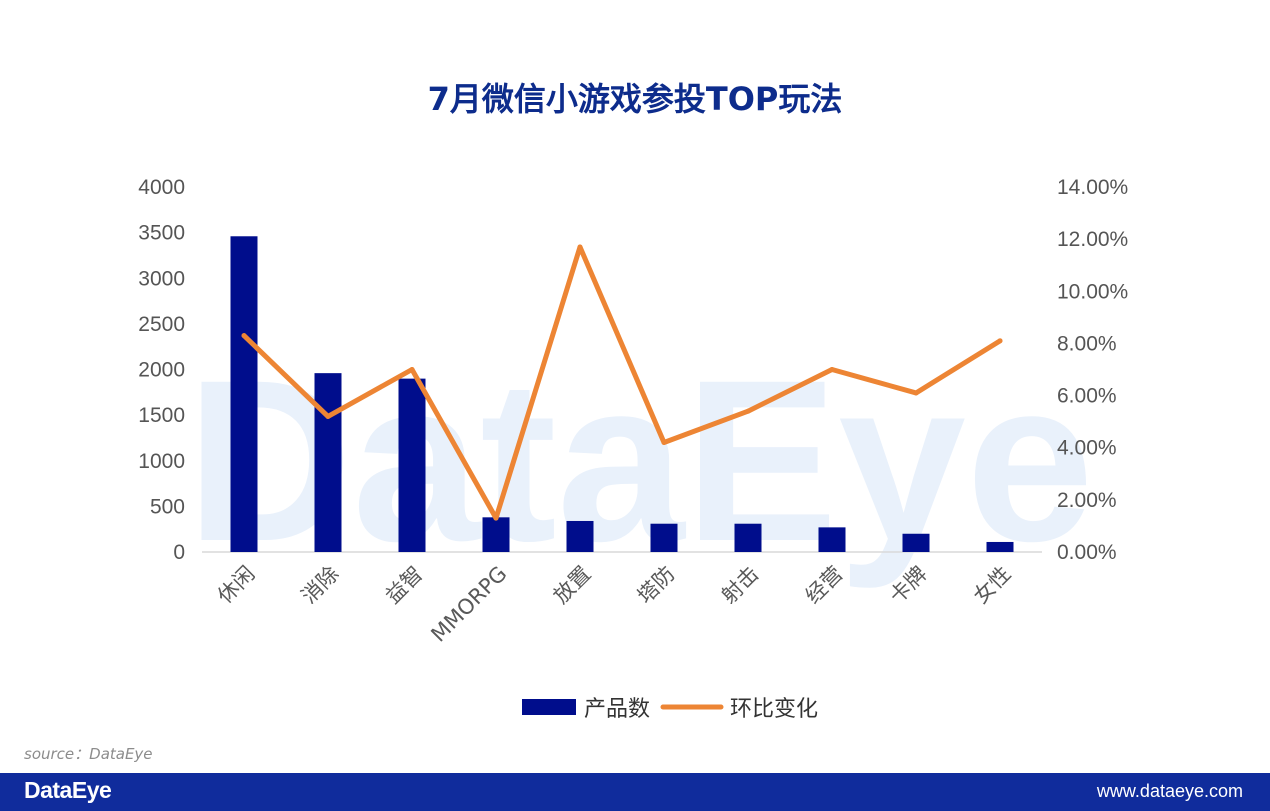 This screenshot has height=811, width=1270. I want to click on left-axis: 0 500 1000 1500 2000 2500 3000 3500 4000, so click(161, 370).